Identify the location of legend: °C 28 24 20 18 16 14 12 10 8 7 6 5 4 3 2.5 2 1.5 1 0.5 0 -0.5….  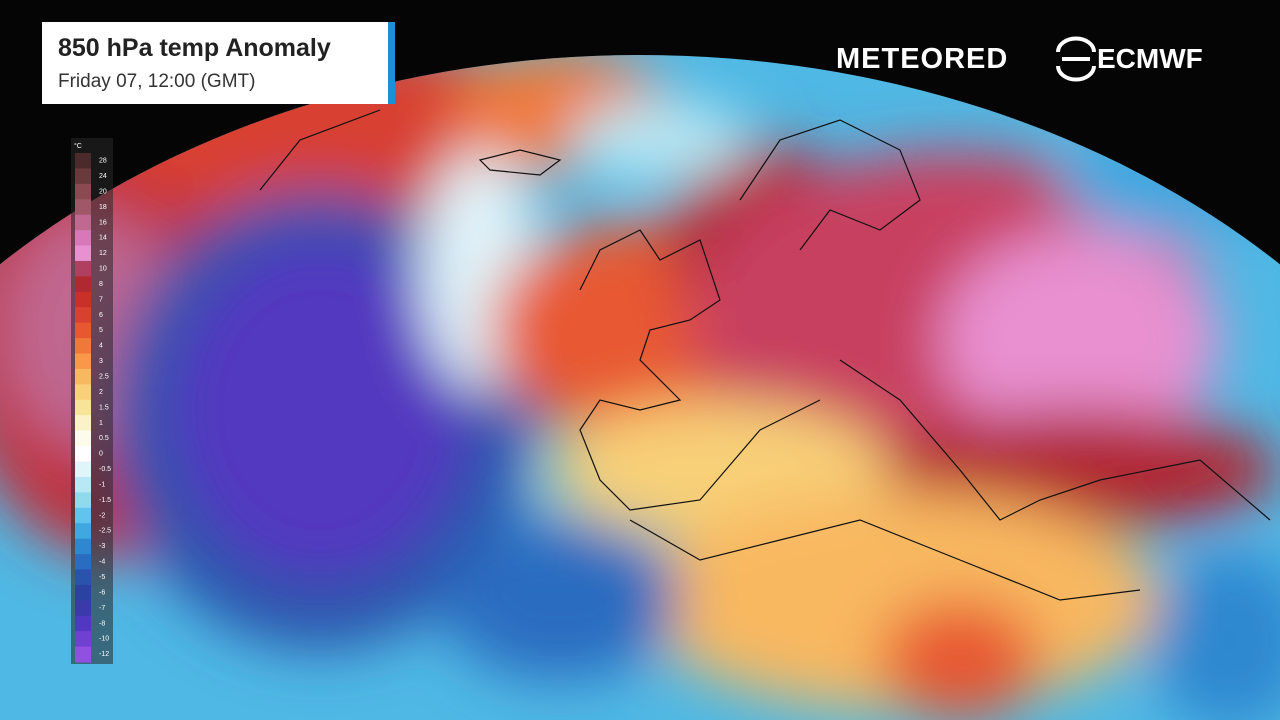
(92, 401).